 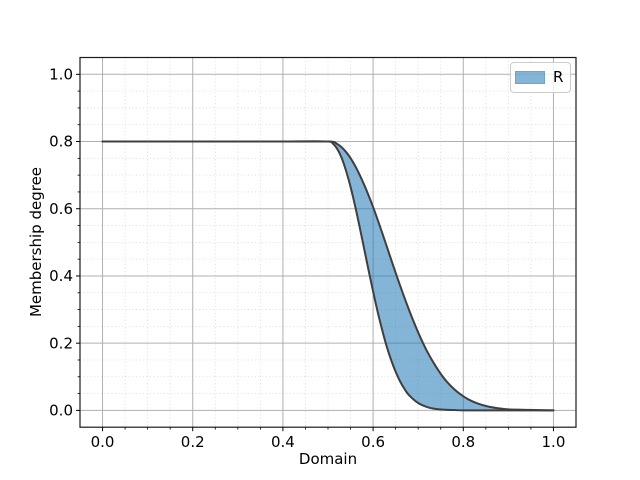 I want to click on x-tick-label: 0.0, so click(x=103, y=442).